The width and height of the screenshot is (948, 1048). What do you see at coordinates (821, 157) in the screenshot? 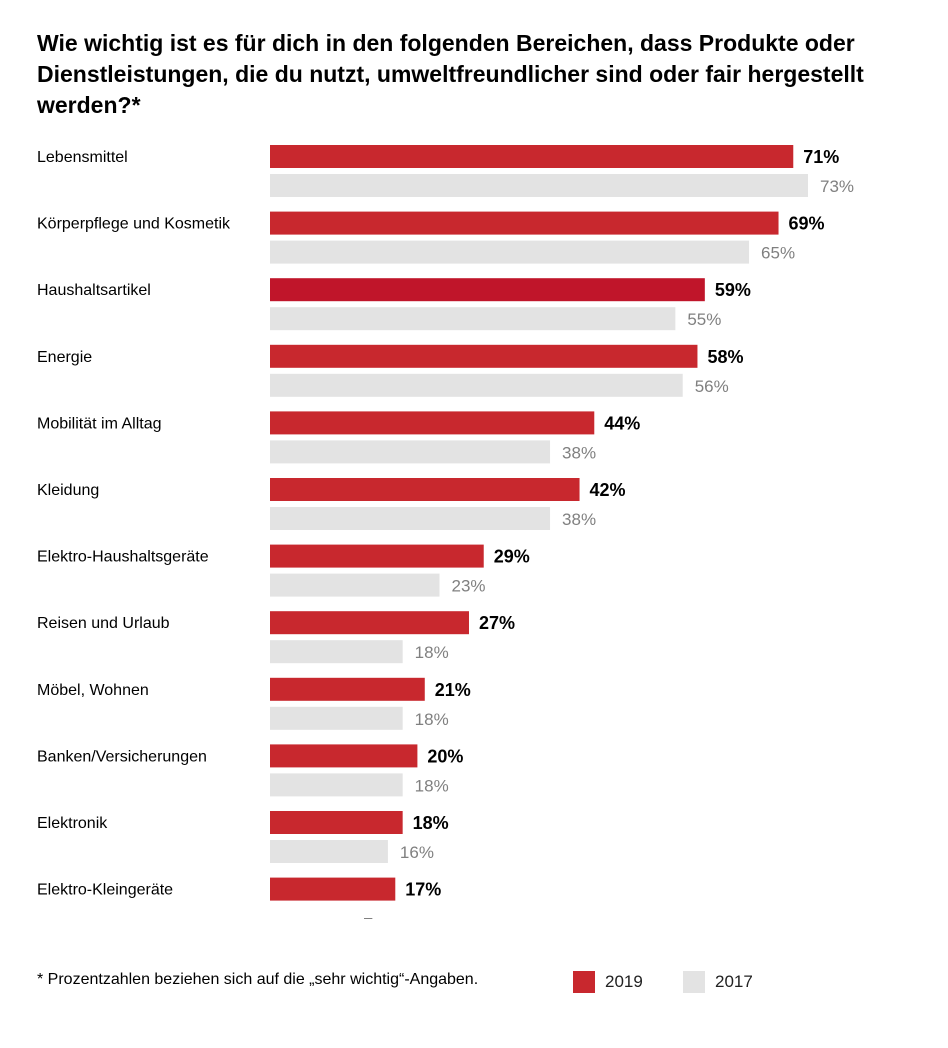
I see `data-label-2019: 71%` at bounding box center [821, 157].